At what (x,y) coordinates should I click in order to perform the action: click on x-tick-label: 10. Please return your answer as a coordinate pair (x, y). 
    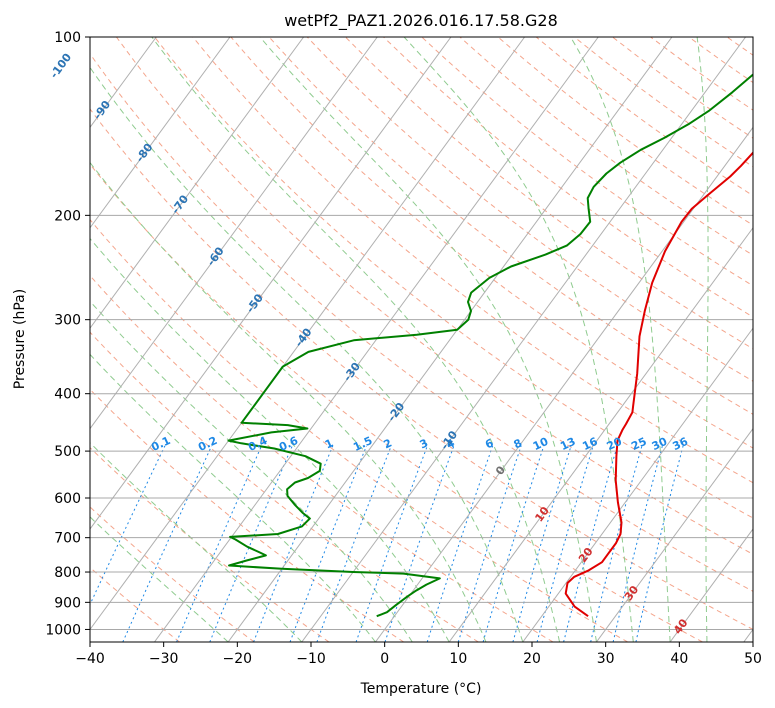
    Looking at the image, I should click on (458, 659).